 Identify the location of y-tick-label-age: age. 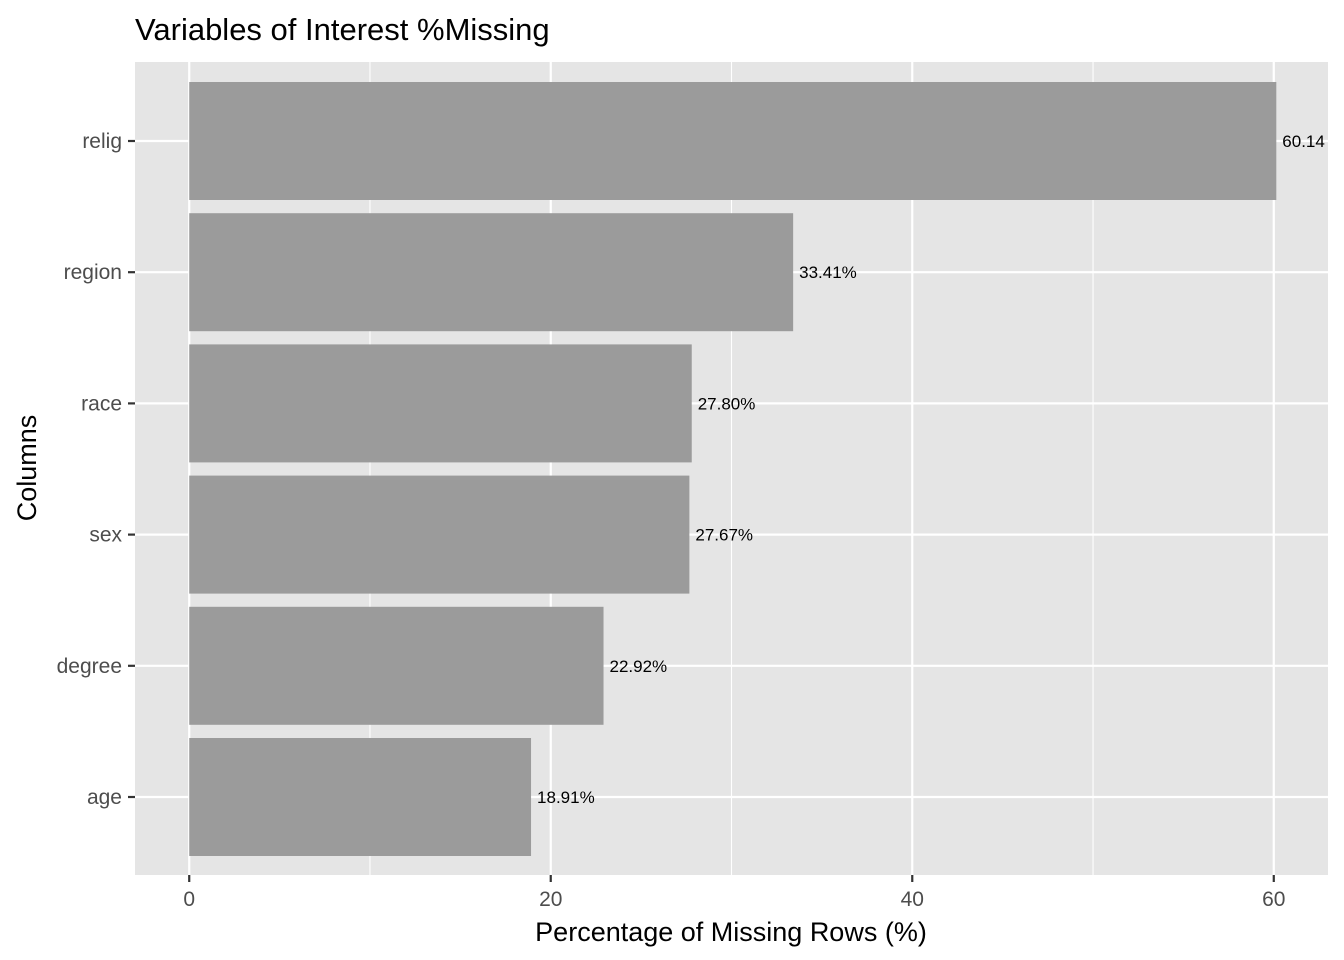
(104, 797).